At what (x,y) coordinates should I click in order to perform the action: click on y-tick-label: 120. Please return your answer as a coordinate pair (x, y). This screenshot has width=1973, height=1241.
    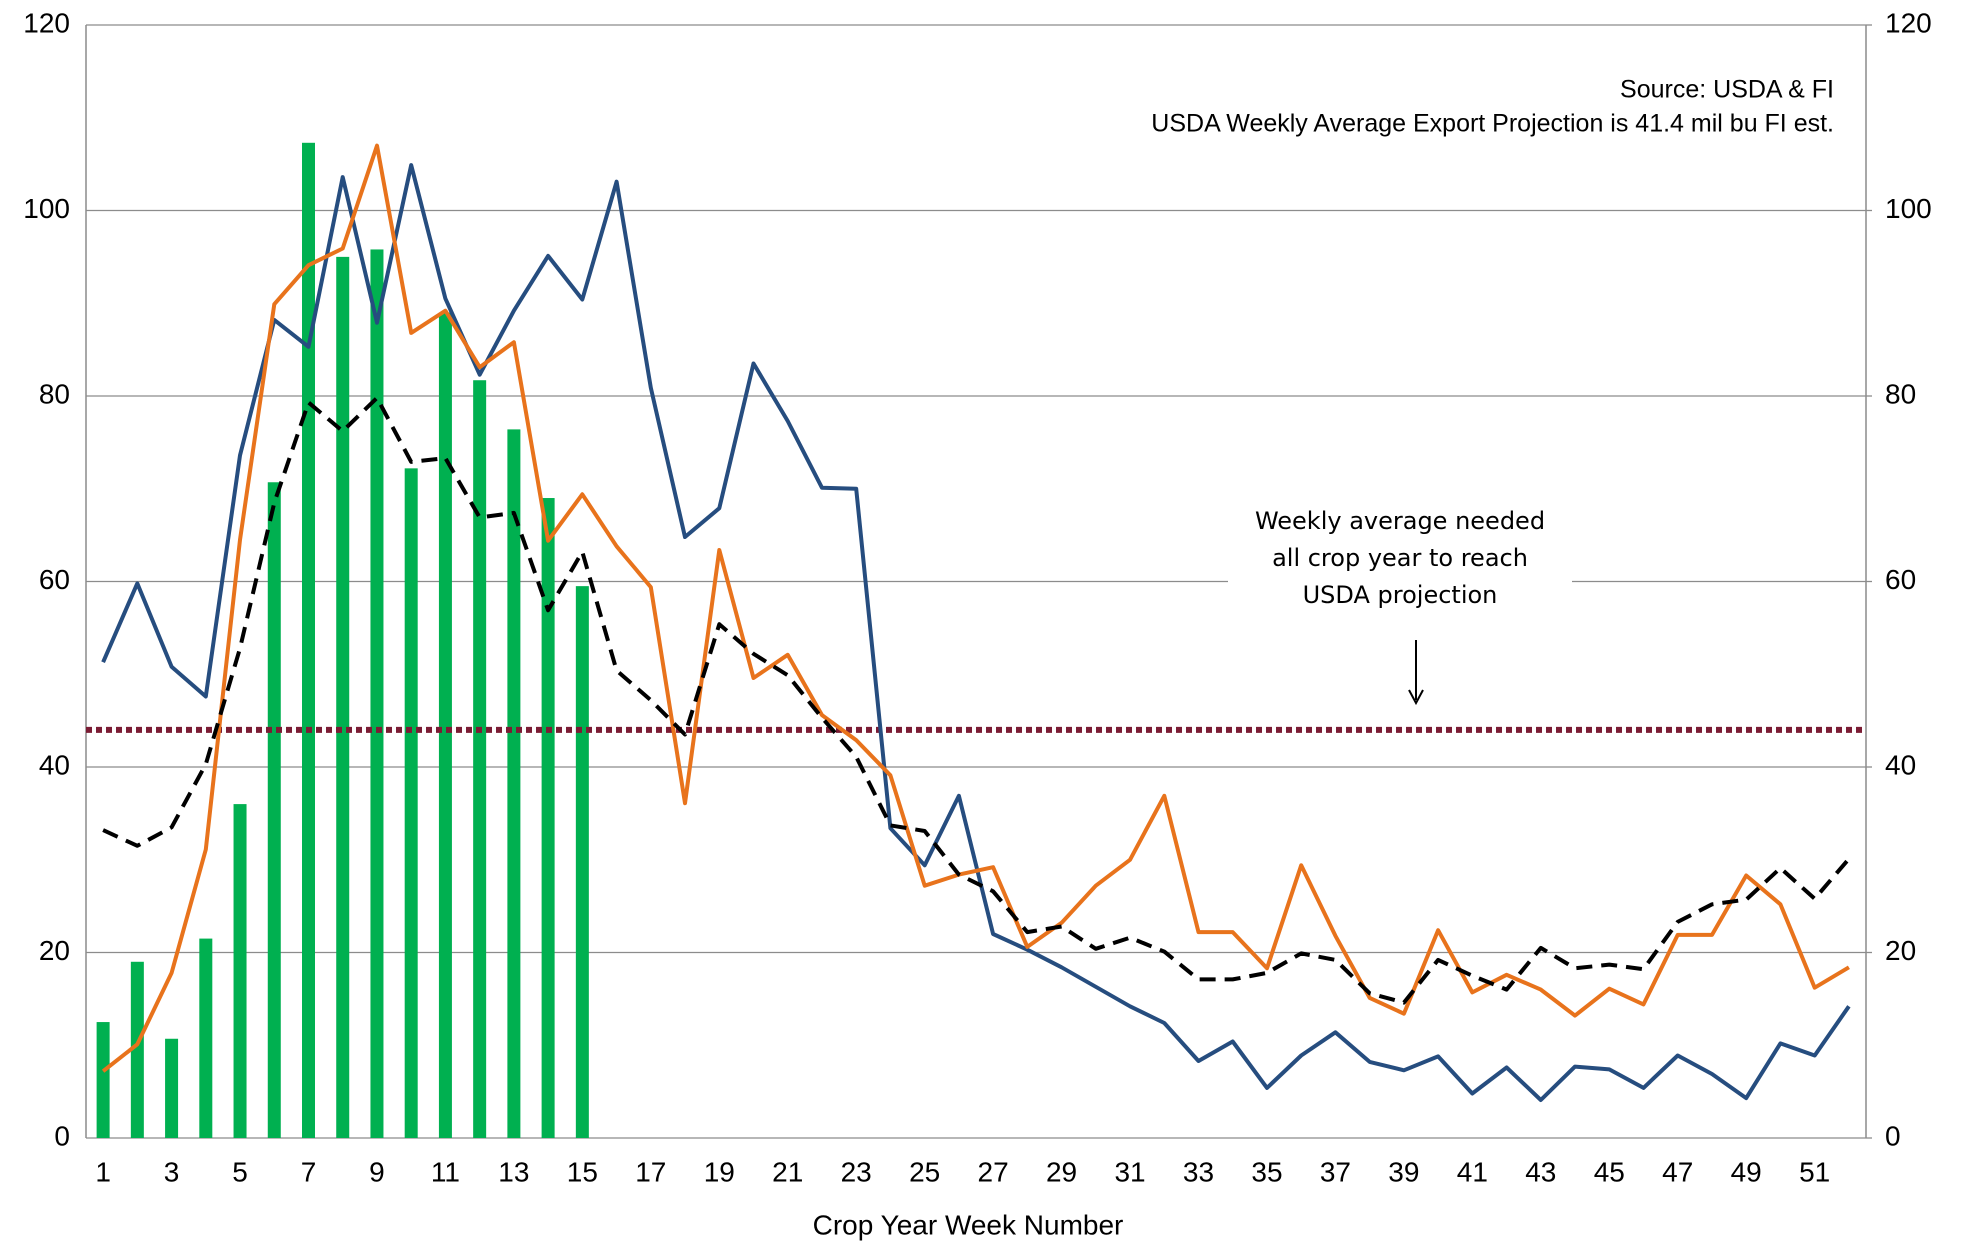
    Looking at the image, I should click on (46, 22).